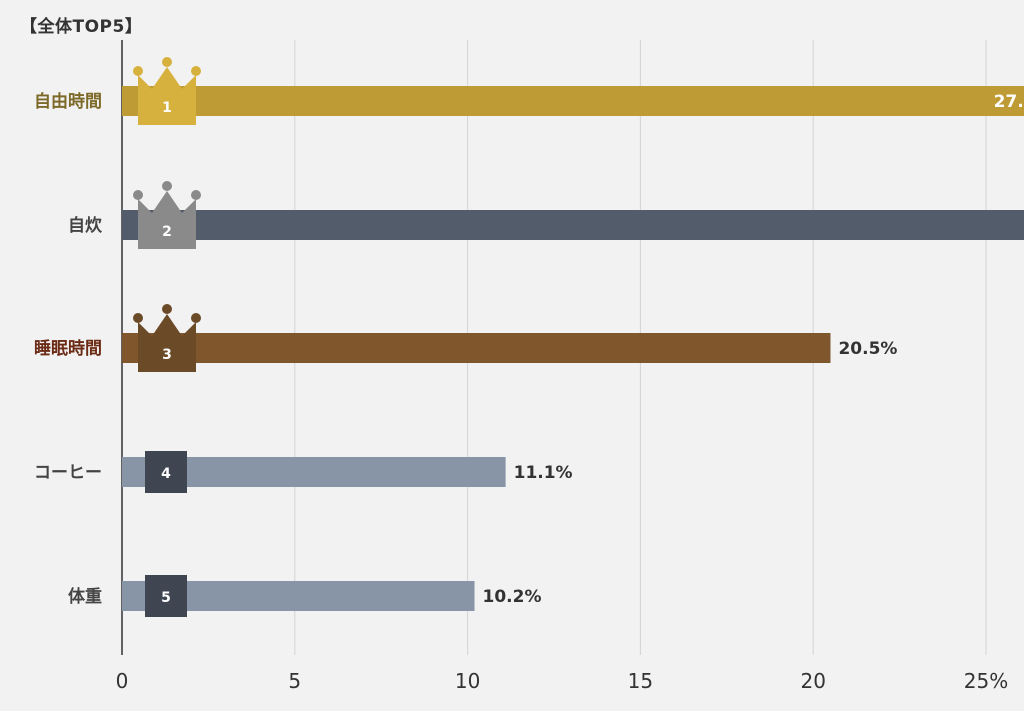 The width and height of the screenshot is (1024, 711). Describe the element at coordinates (81, 27) in the screenshot. I see `chart-title: 【全体TOP5】` at that location.